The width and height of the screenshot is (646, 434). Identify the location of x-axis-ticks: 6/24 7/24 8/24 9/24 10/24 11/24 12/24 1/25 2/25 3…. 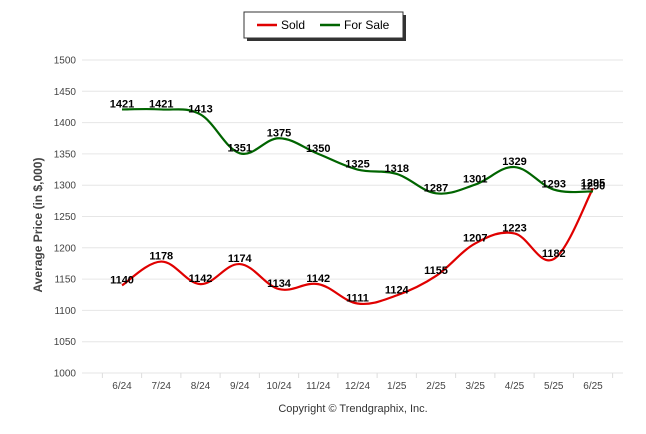
(357, 386).